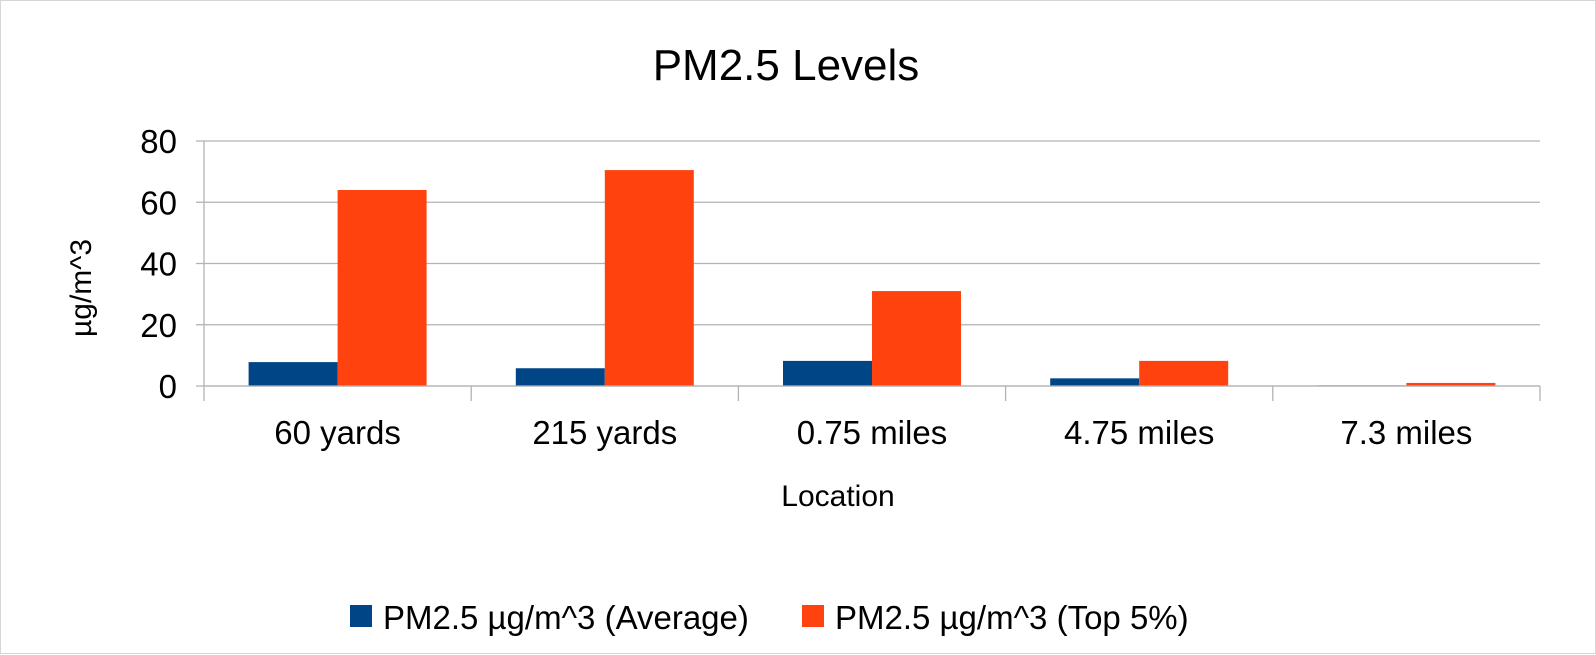 The width and height of the screenshot is (1596, 655). I want to click on x-tick-label: 60 yards, so click(337, 432).